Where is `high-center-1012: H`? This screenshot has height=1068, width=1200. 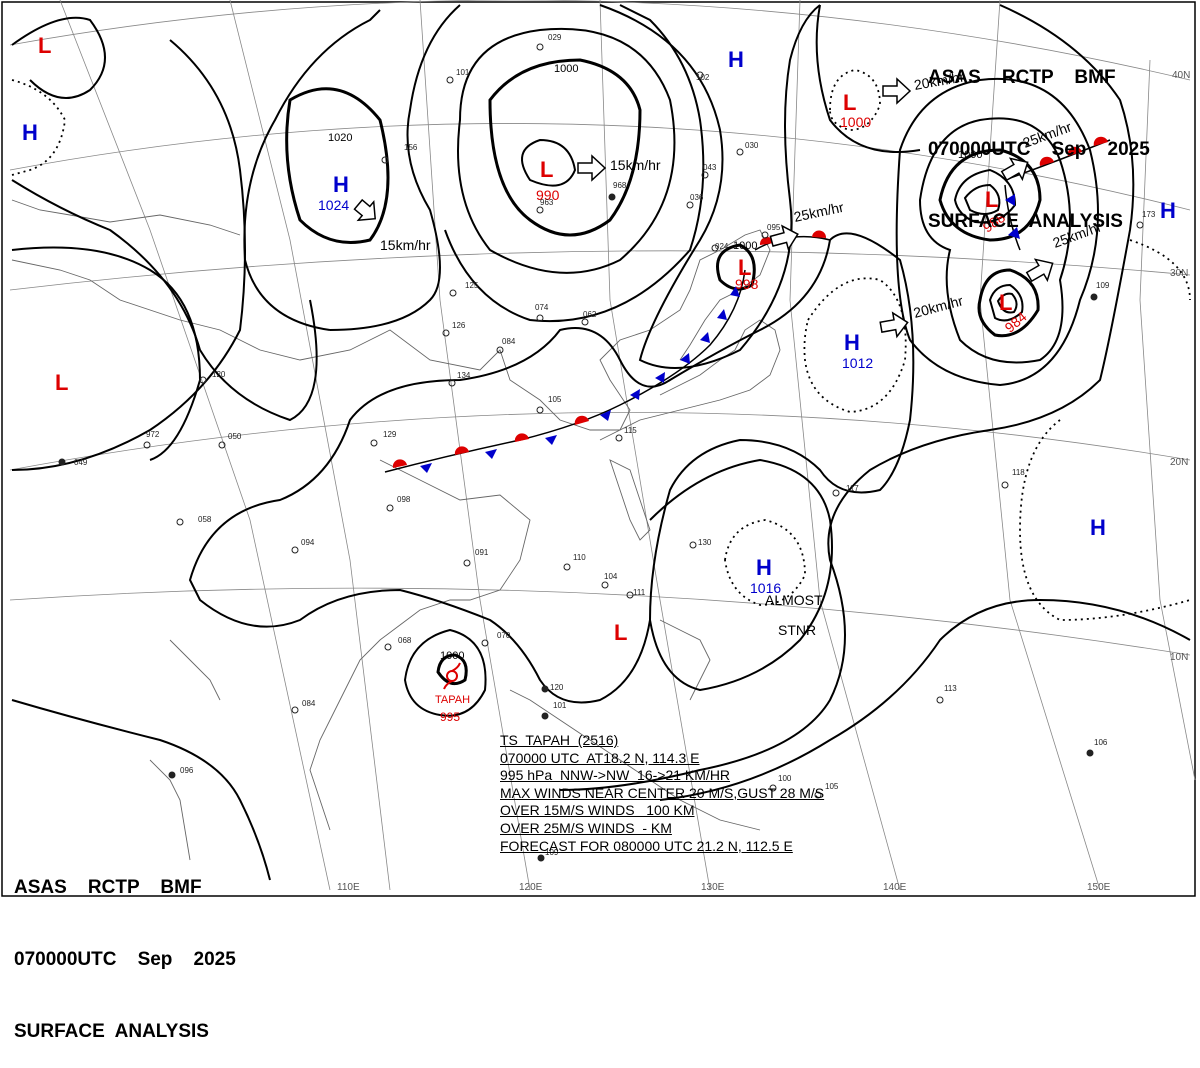 high-center-1012: H is located at coordinates (852, 342).